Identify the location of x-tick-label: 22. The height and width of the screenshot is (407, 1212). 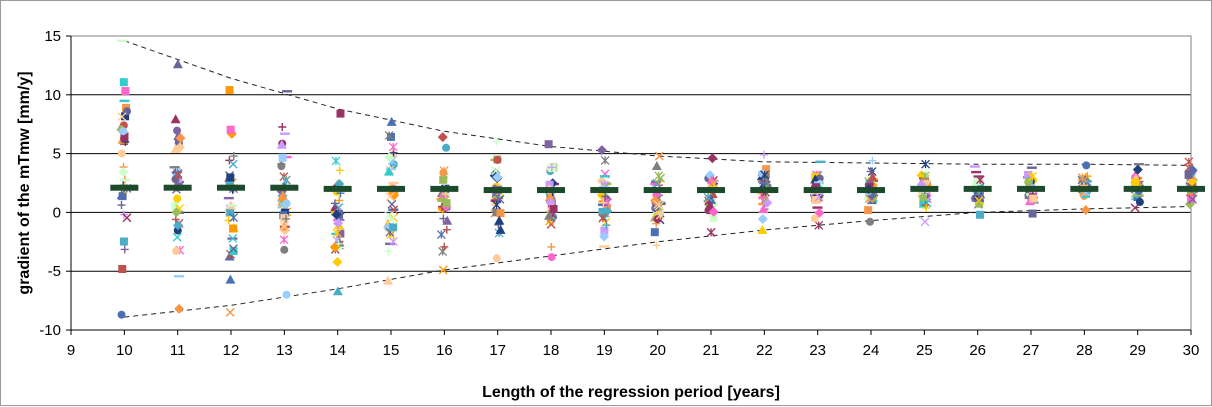
(764, 350).